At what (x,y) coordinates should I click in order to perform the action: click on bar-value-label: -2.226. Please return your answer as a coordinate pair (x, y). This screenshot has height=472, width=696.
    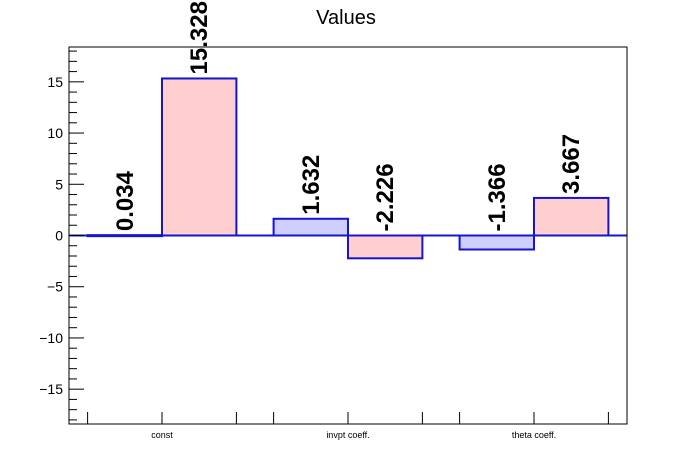
    Looking at the image, I should click on (385, 197).